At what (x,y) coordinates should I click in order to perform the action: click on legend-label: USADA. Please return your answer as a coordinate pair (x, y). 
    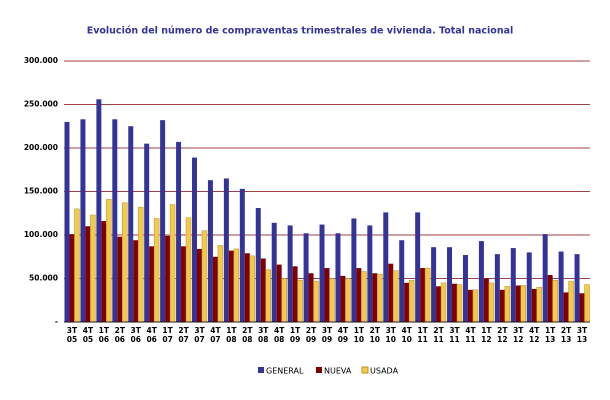
    Looking at the image, I should click on (384, 371).